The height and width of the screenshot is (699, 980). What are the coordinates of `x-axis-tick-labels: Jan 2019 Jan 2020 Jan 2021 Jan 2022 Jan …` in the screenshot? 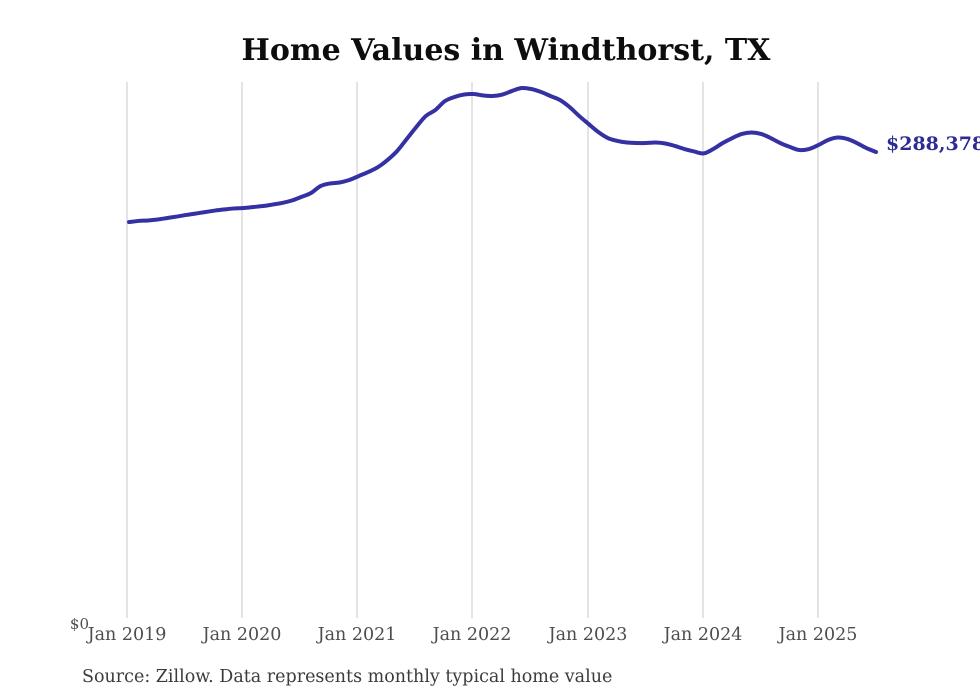 It's located at (472, 635).